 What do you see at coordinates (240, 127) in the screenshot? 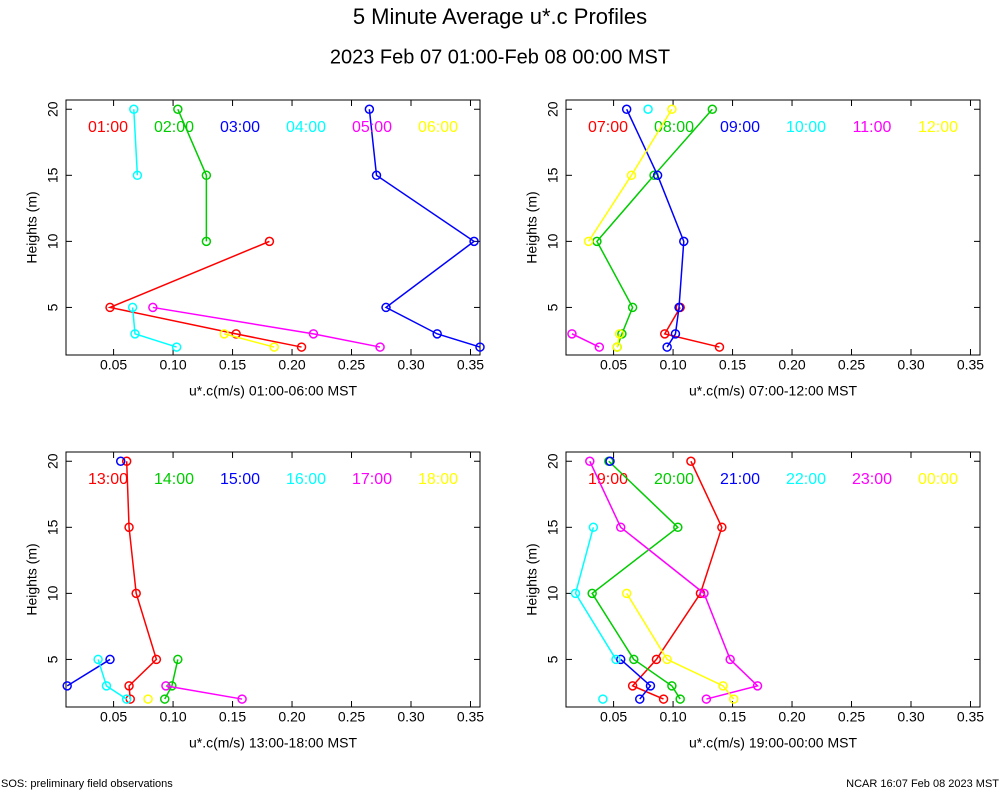
I see `legend-label: 03:00` at bounding box center [240, 127].